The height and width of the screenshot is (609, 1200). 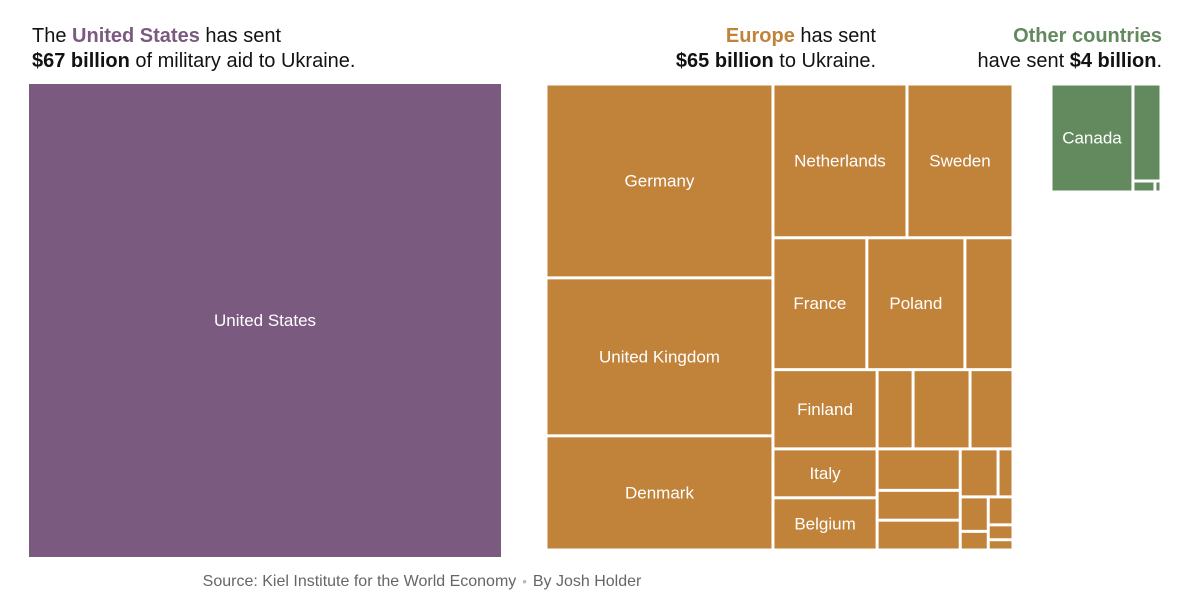 I want to click on treemap-cell-finland, so click(x=825, y=409).